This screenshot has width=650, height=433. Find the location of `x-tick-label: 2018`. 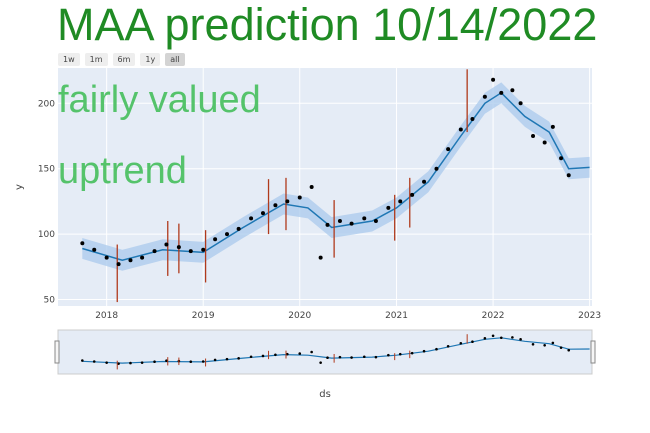

x-tick-label: 2018 is located at coordinates (106, 316).